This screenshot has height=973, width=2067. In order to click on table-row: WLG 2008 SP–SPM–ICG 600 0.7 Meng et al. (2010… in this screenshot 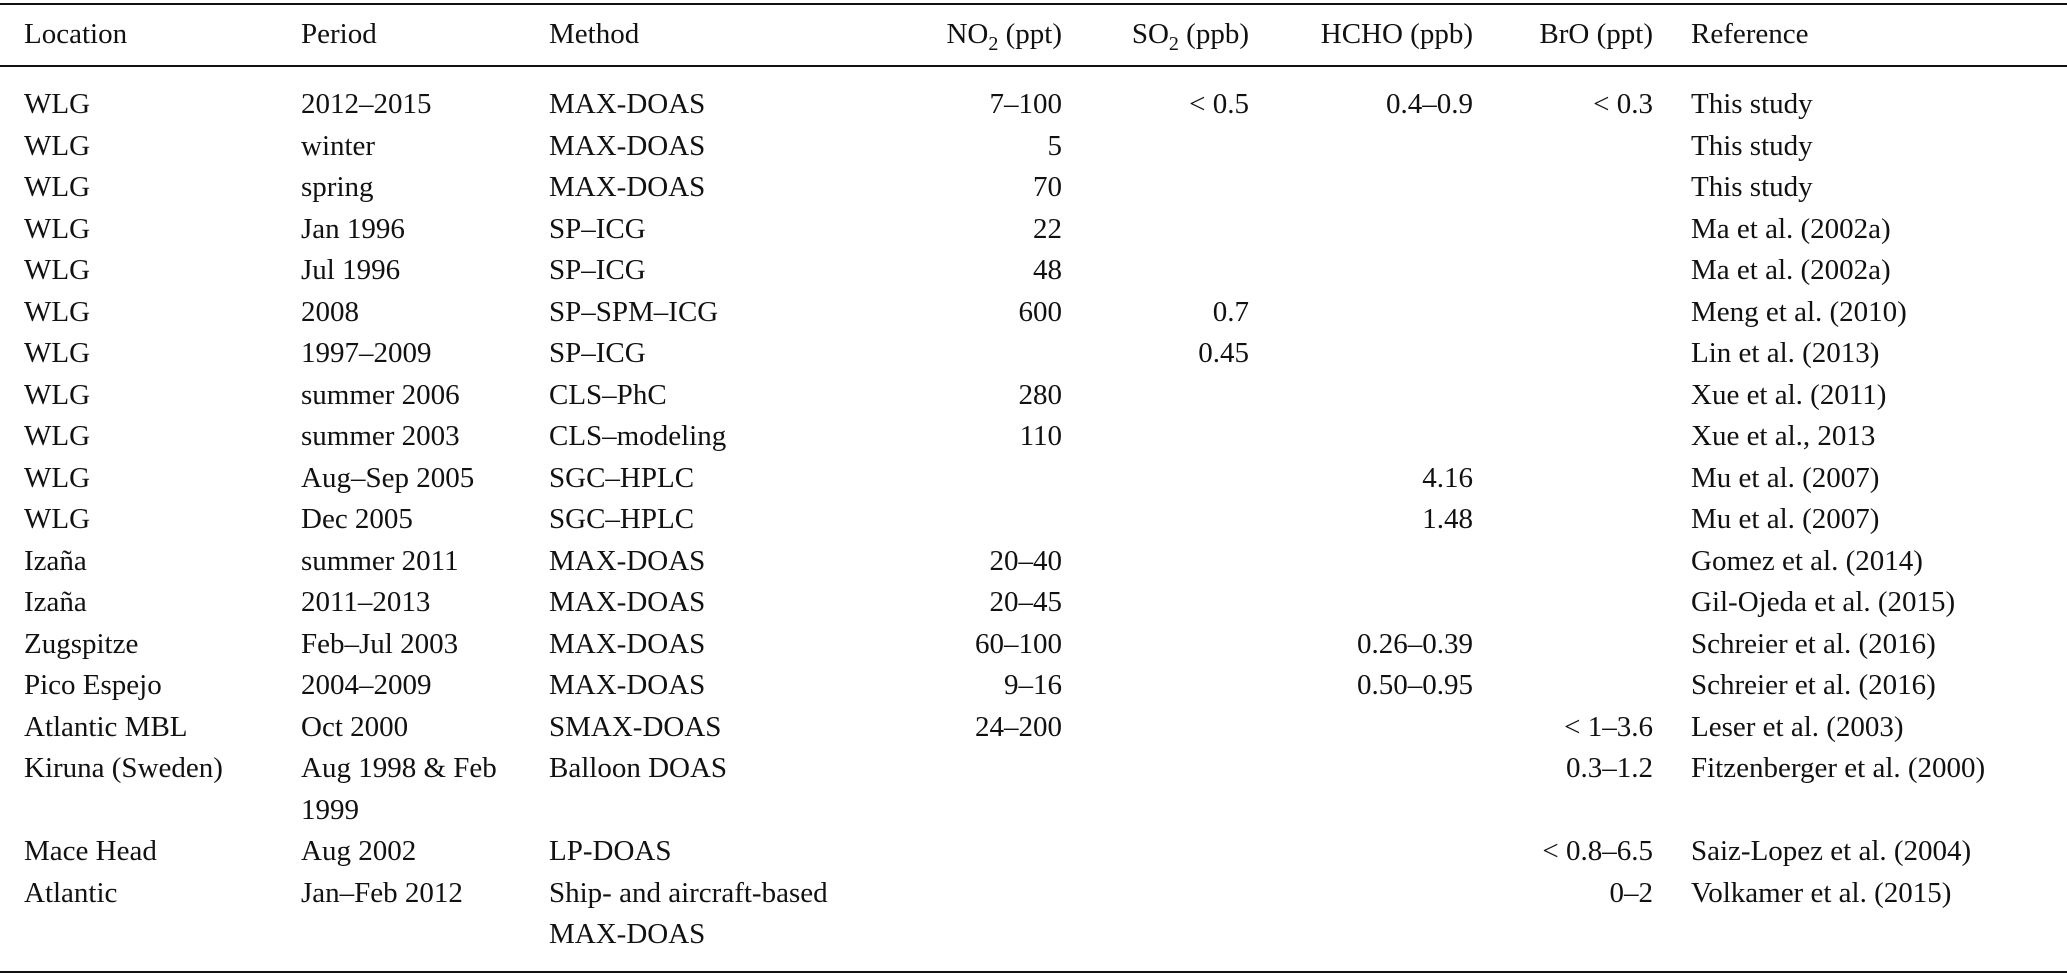, I will do `click(1033, 313)`.